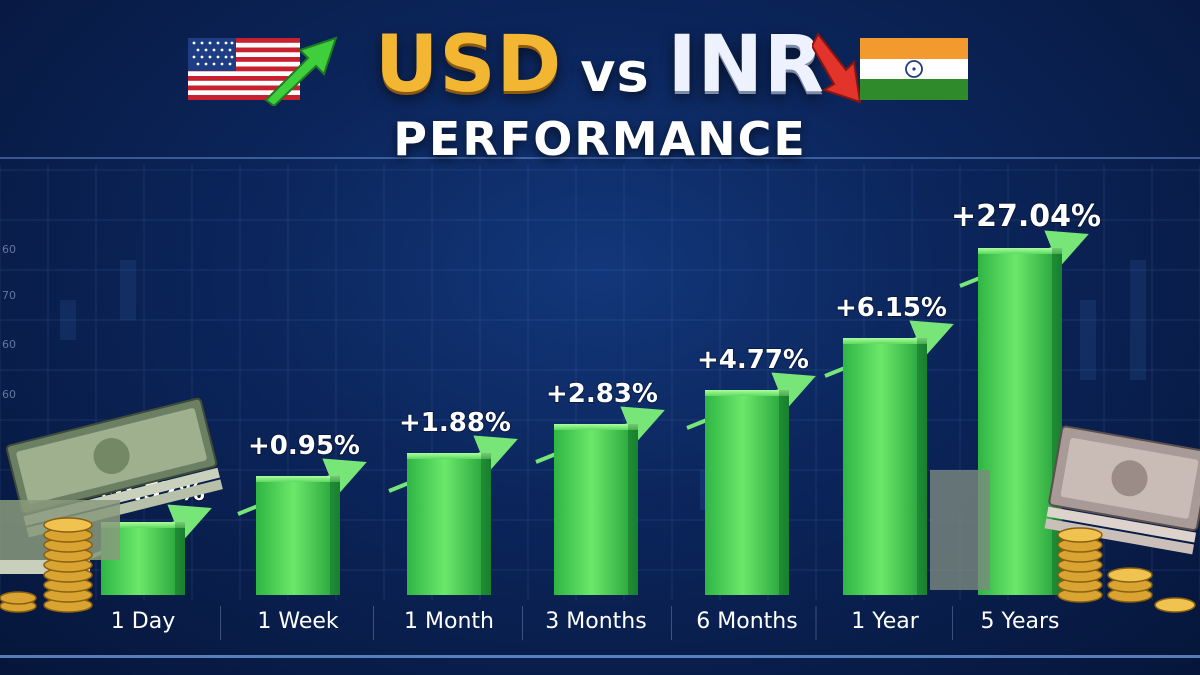  Describe the element at coordinates (304, 446) in the screenshot. I see `value-label: +0.95%` at that location.